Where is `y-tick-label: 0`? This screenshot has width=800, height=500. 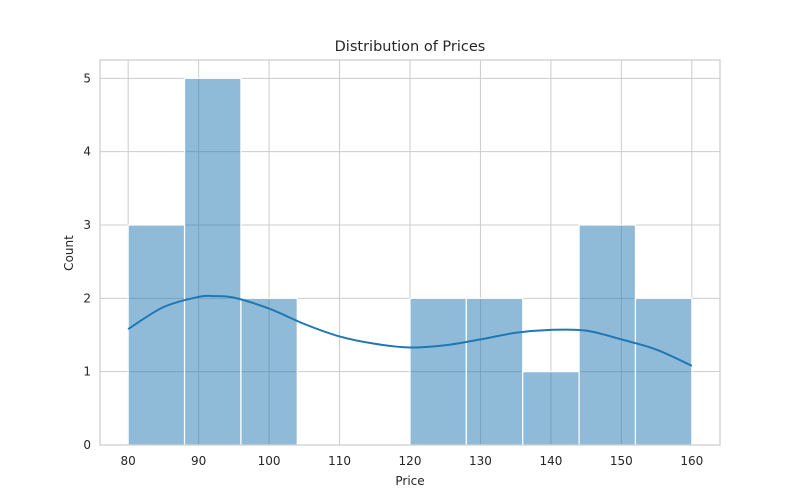
y-tick-label: 0 is located at coordinates (87, 445).